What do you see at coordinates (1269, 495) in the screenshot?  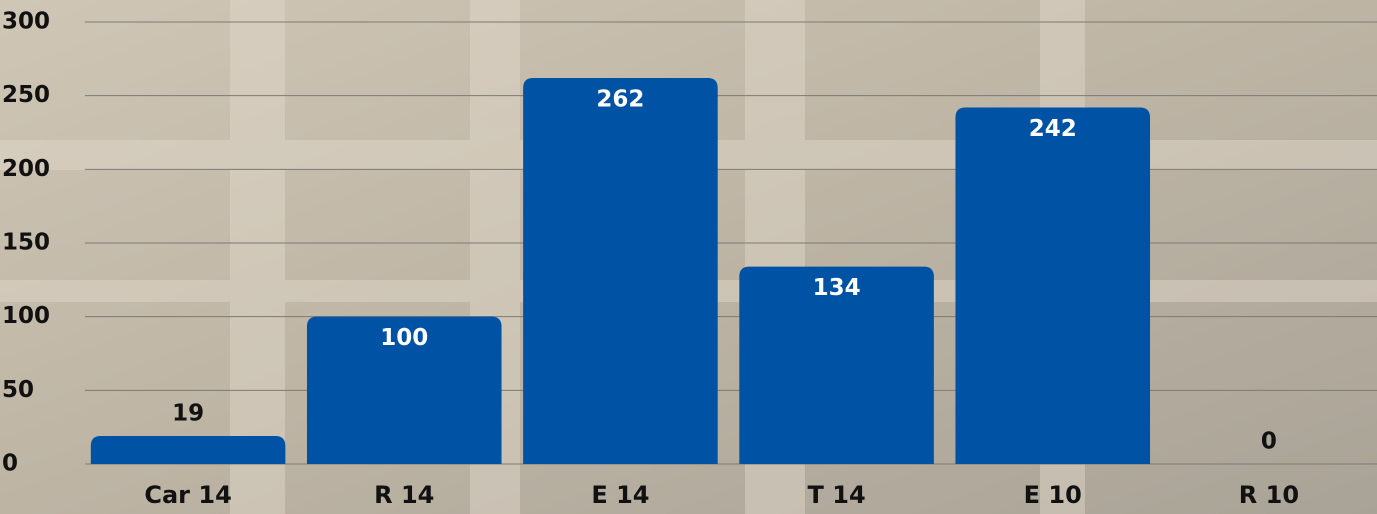 I see `x-tick-label: R 10` at bounding box center [1269, 495].